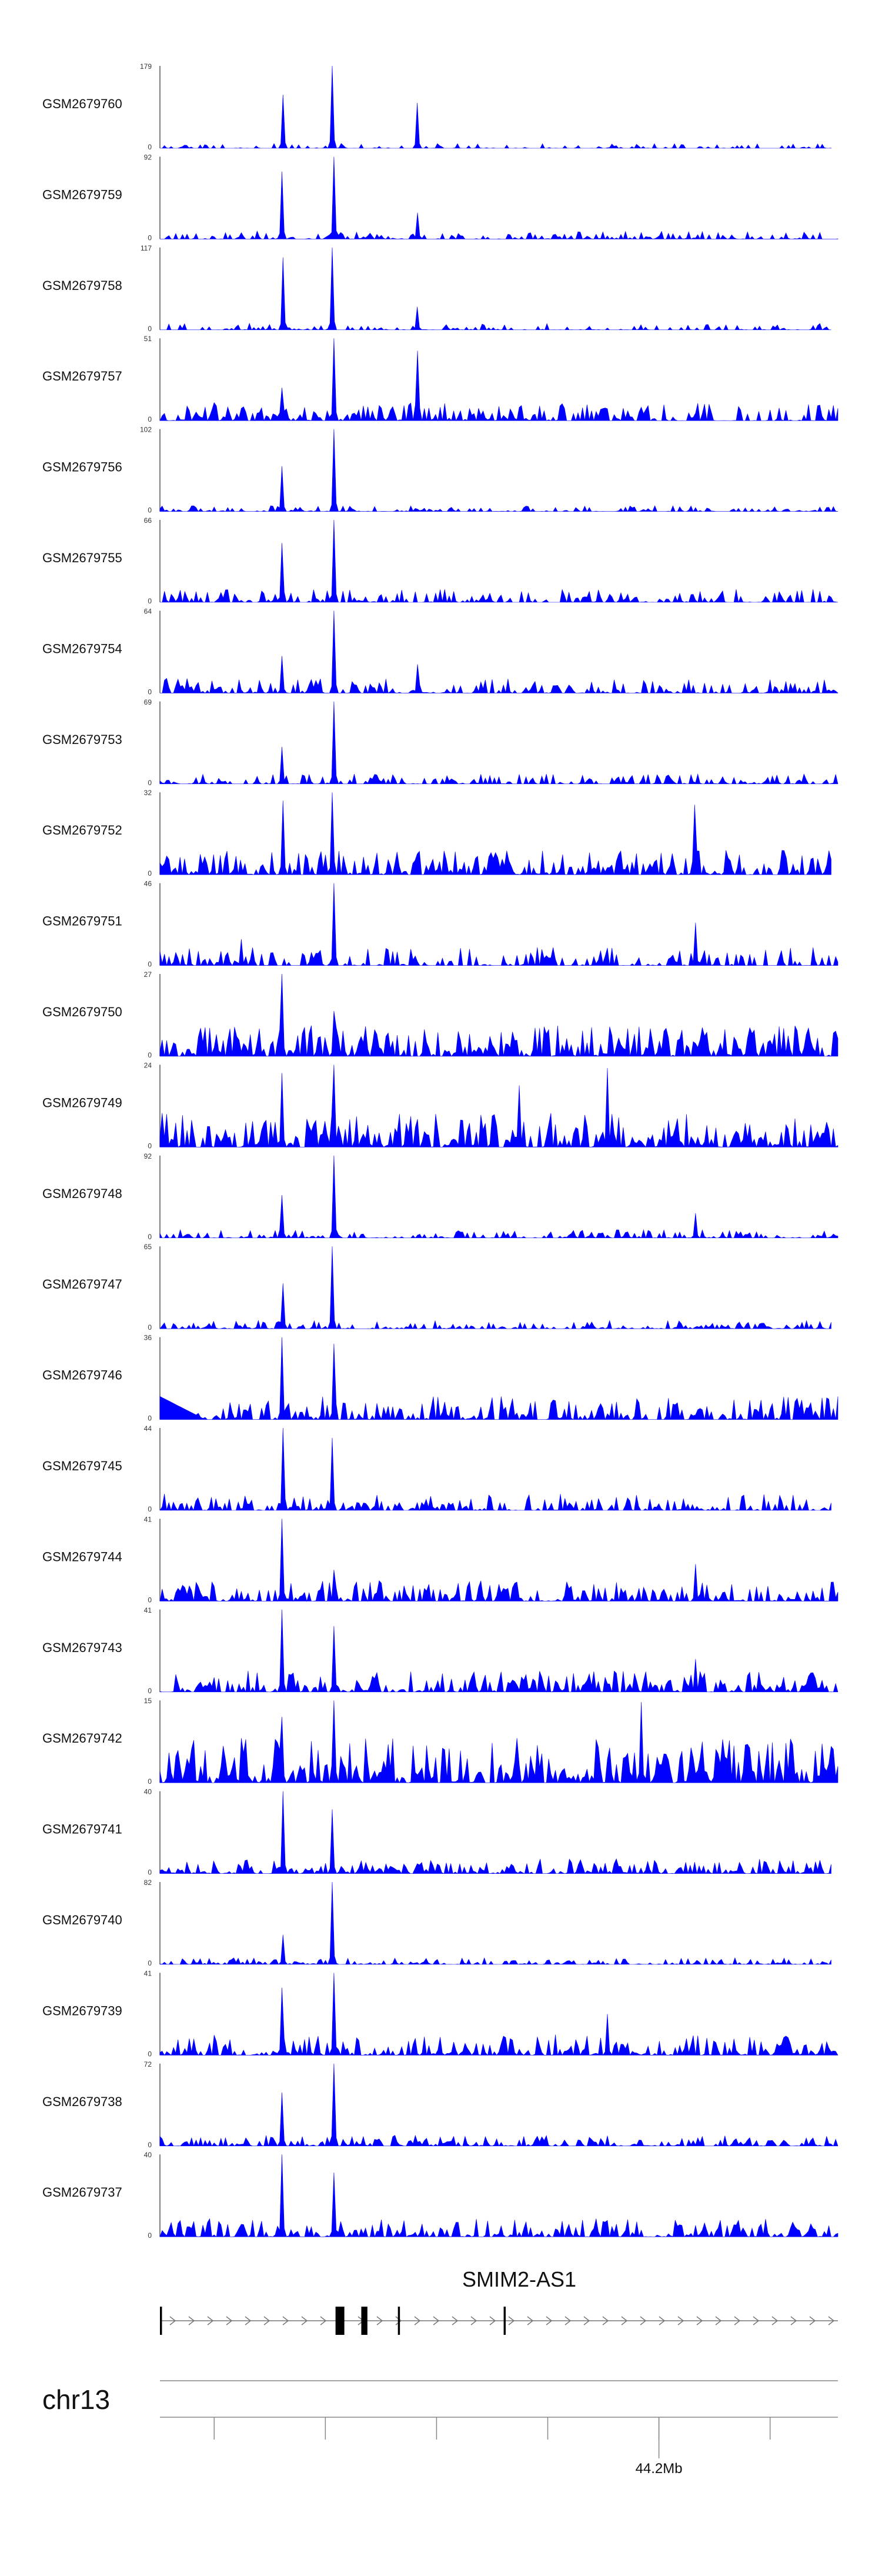 This screenshot has width=882, height=2576. Describe the element at coordinates (499, 2321) in the screenshot. I see `gene-model` at that location.